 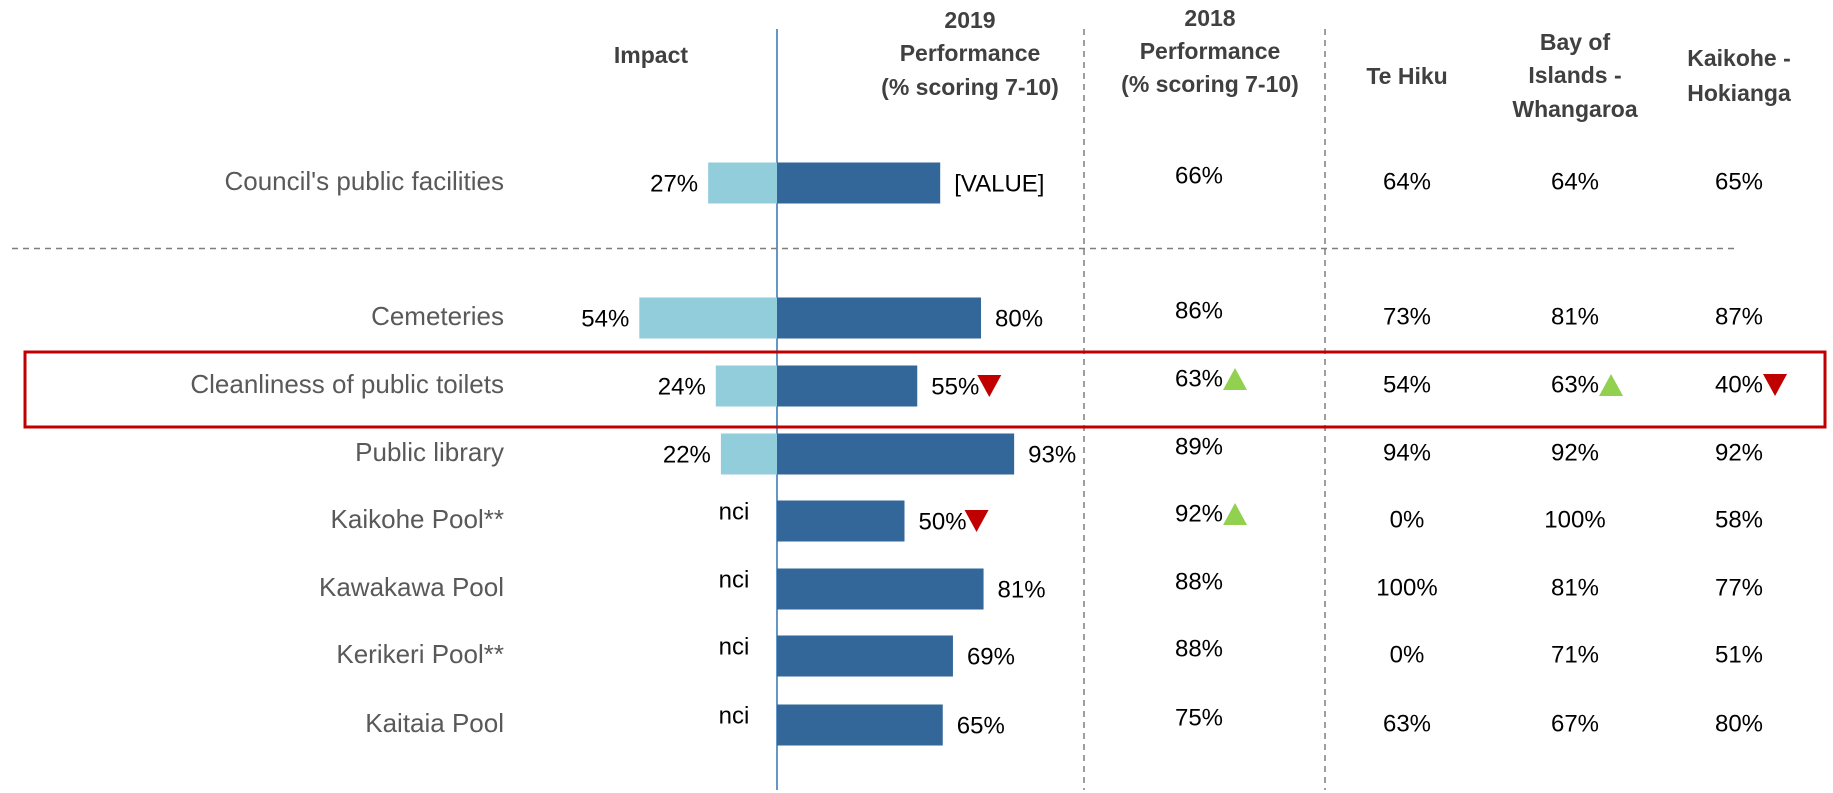 I want to click on table-cell: 89%, so click(x=1199, y=446).